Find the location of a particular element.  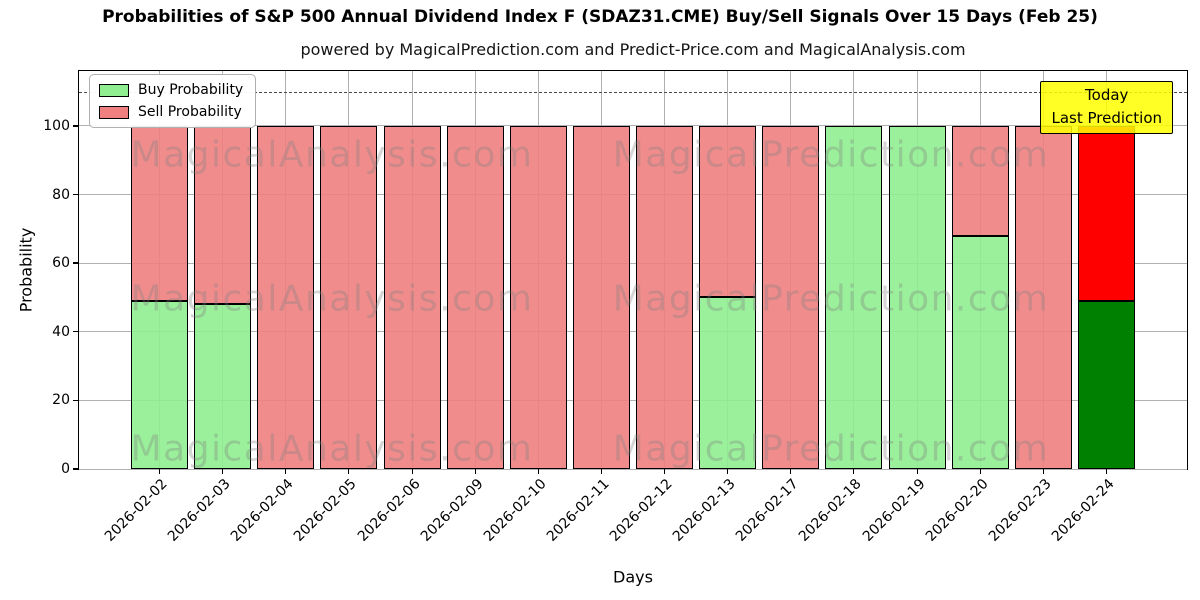

legend-item-buy: Buy Probability is located at coordinates (171, 90).